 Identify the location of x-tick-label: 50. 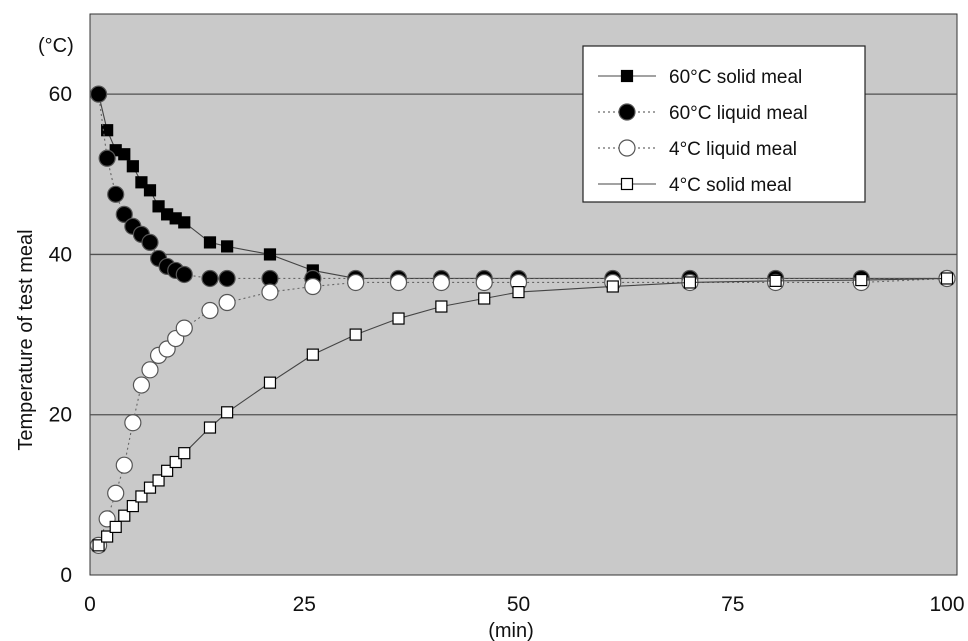
(518, 604).